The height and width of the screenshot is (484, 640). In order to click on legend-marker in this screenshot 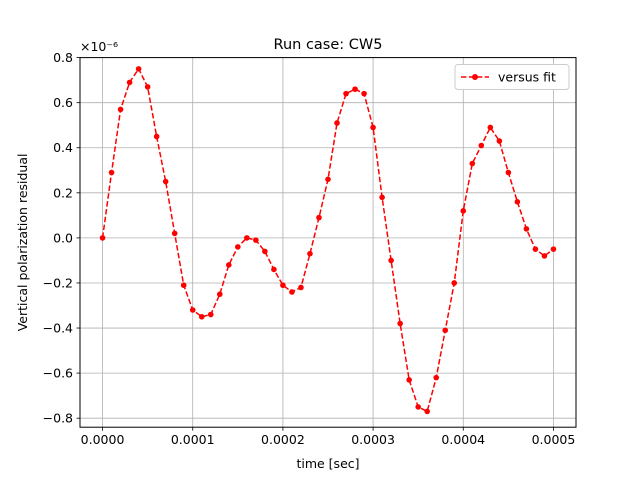, I will do `click(475, 77)`.